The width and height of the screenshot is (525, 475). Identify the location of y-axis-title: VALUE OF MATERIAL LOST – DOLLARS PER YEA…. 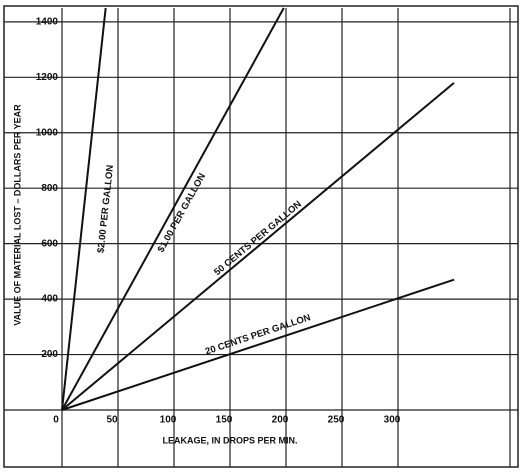
(17, 215).